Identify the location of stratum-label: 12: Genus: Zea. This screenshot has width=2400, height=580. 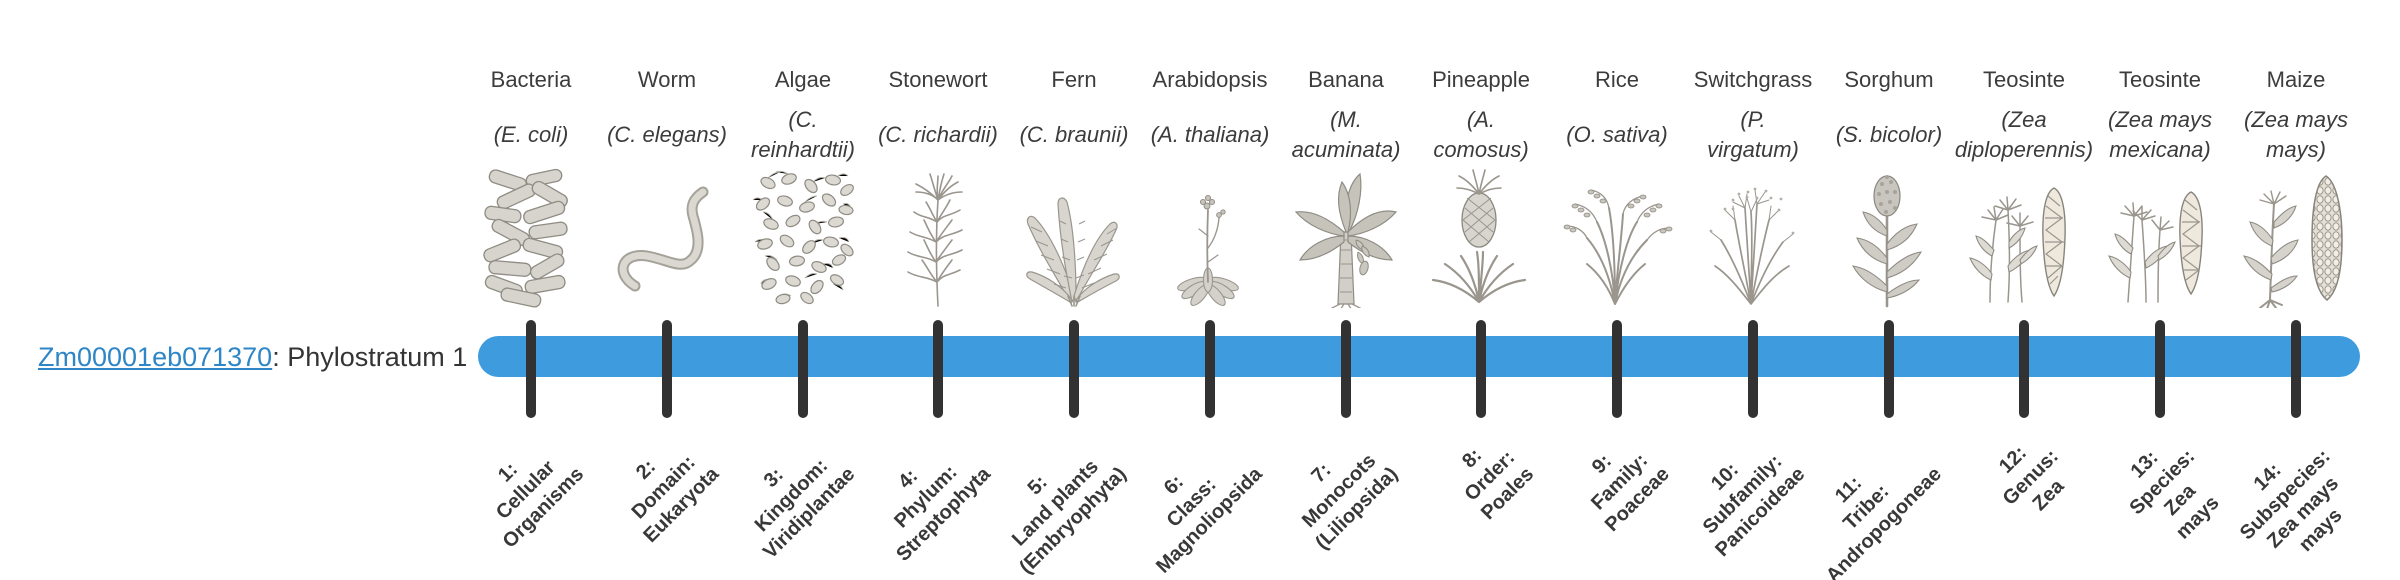
(2032, 478).